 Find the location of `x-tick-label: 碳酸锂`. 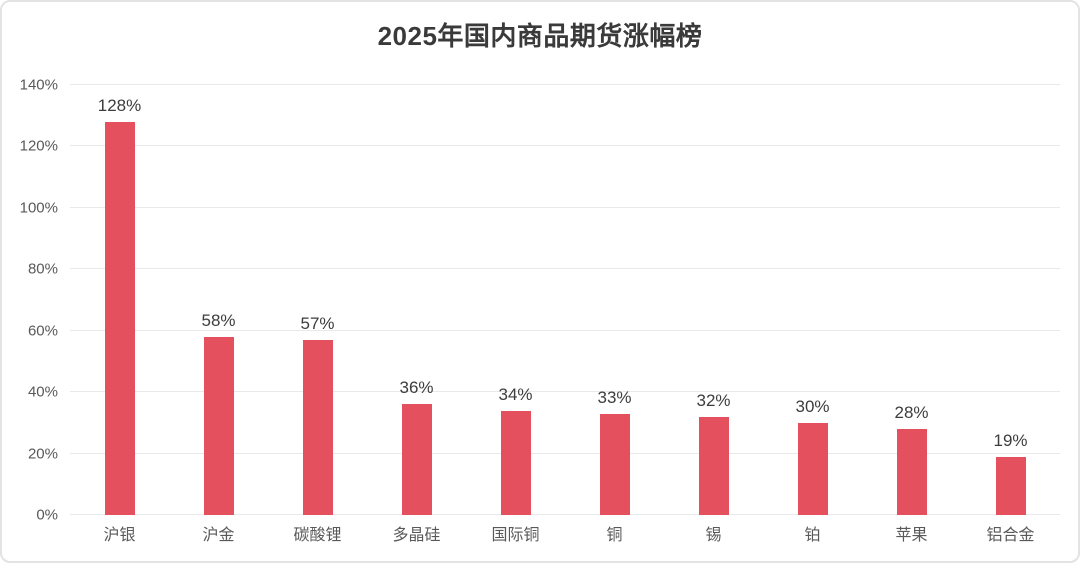

x-tick-label: 碳酸锂 is located at coordinates (317, 535).